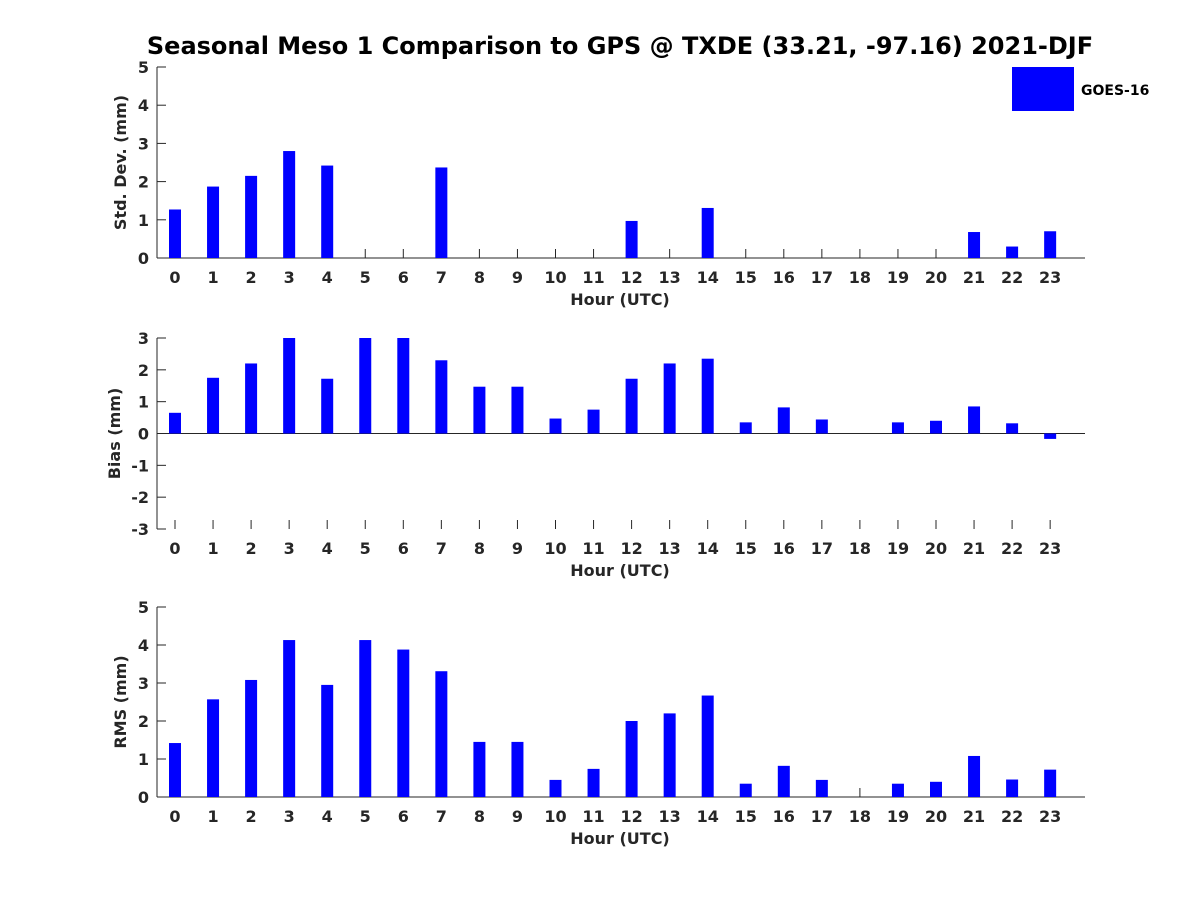 The width and height of the screenshot is (1200, 900). Describe the element at coordinates (670, 548) in the screenshot. I see `x-tick-label: 13` at that location.